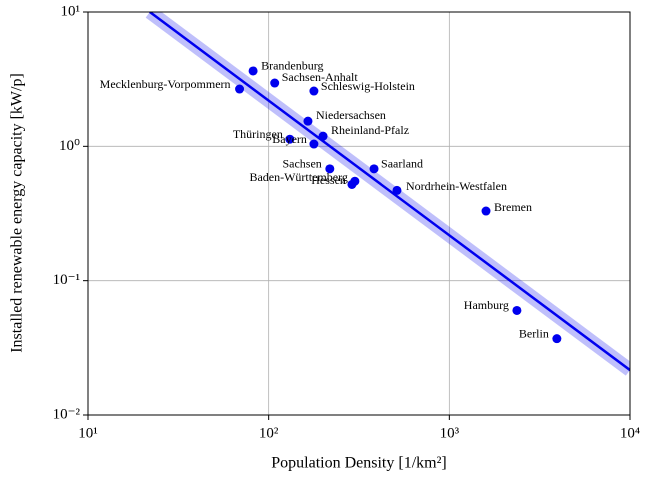 This screenshot has height=480, width=645. What do you see at coordinates (630, 433) in the screenshot?
I see `x-tick-label: 10⁴` at bounding box center [630, 433].